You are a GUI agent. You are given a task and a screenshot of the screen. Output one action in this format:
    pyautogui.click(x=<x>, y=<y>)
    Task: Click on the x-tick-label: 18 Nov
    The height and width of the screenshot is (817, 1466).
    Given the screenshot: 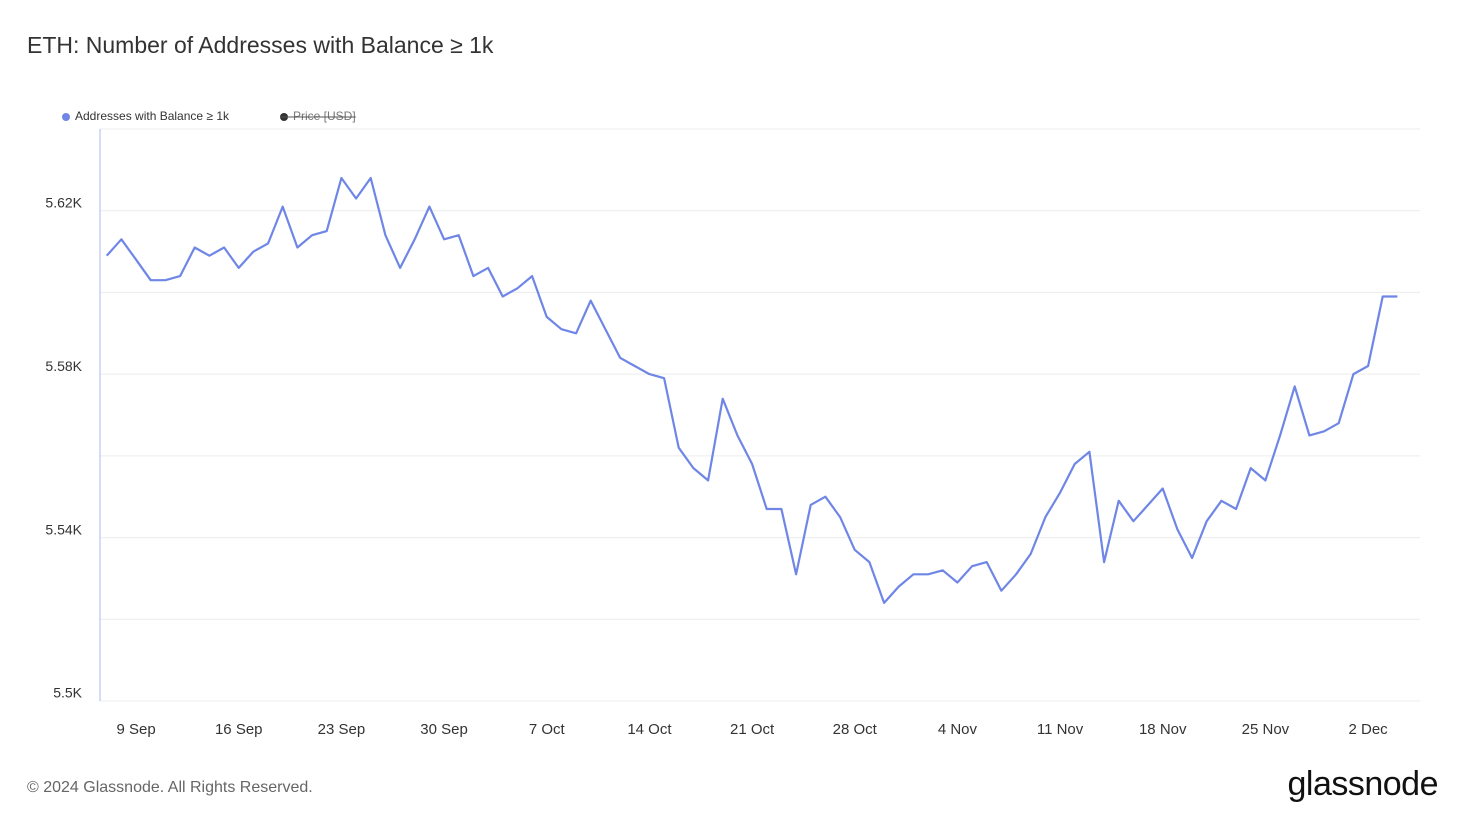 What is the action you would take?
    pyautogui.click(x=1163, y=729)
    